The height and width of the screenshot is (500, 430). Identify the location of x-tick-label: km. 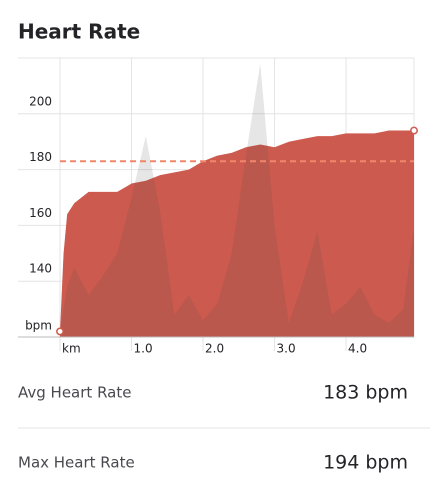
(71, 349).